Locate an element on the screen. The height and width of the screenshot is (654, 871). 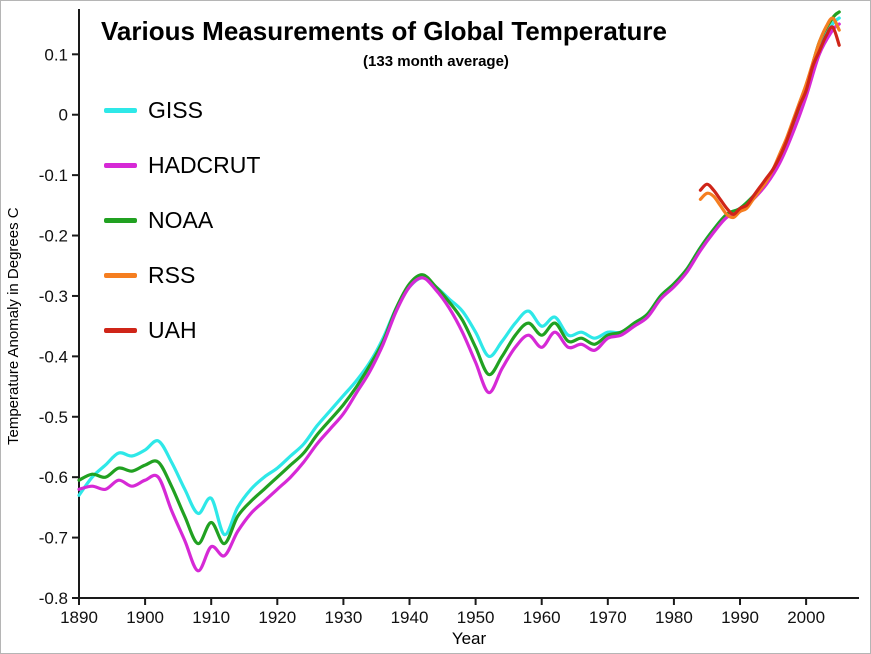
series-line-uah is located at coordinates (769, 120).